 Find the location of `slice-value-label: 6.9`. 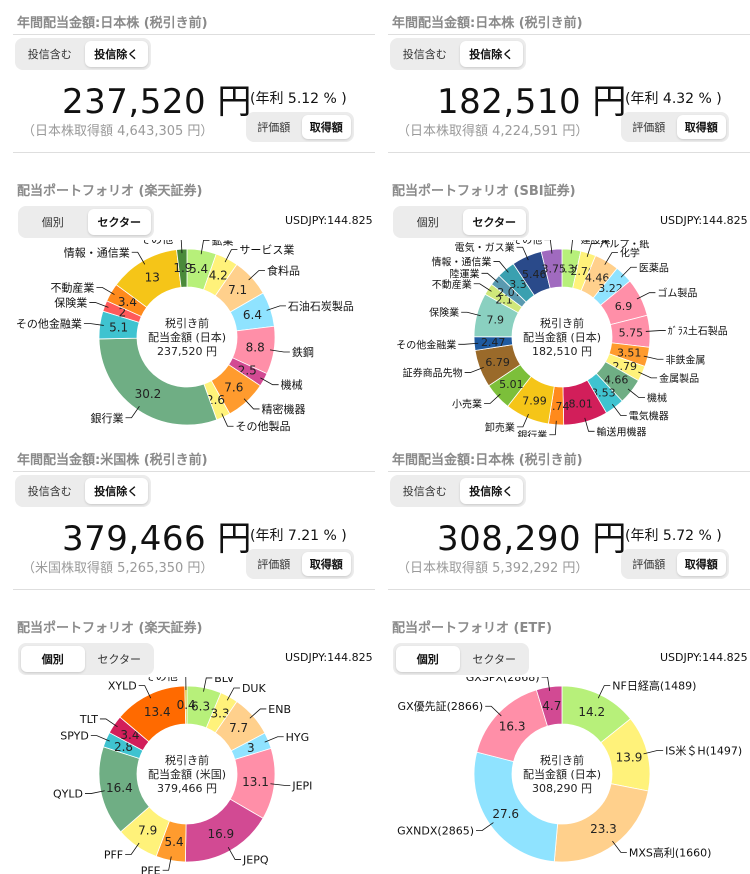

slice-value-label: 6.9 is located at coordinates (624, 306).